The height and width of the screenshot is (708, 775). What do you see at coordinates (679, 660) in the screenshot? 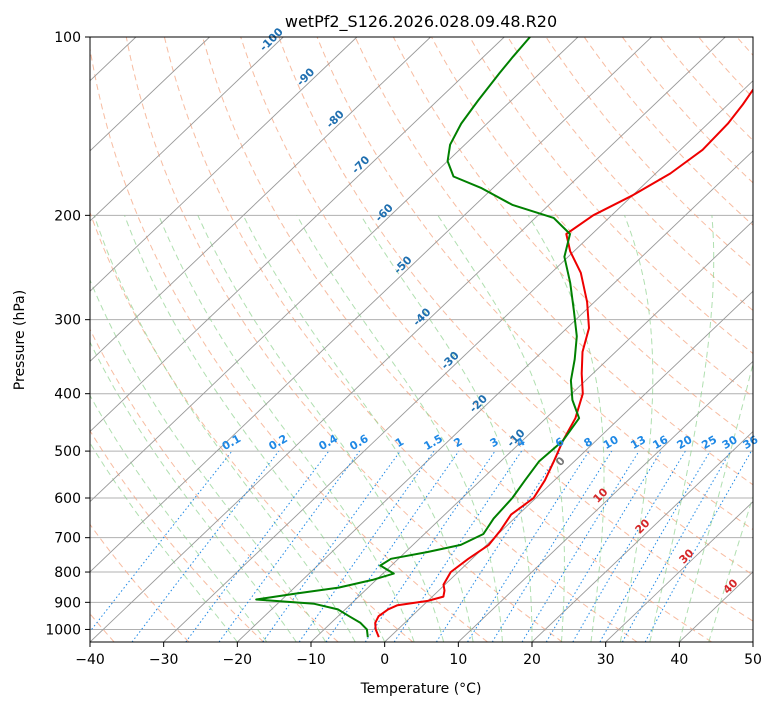
I see `x-tick-label: 40` at bounding box center [679, 660].